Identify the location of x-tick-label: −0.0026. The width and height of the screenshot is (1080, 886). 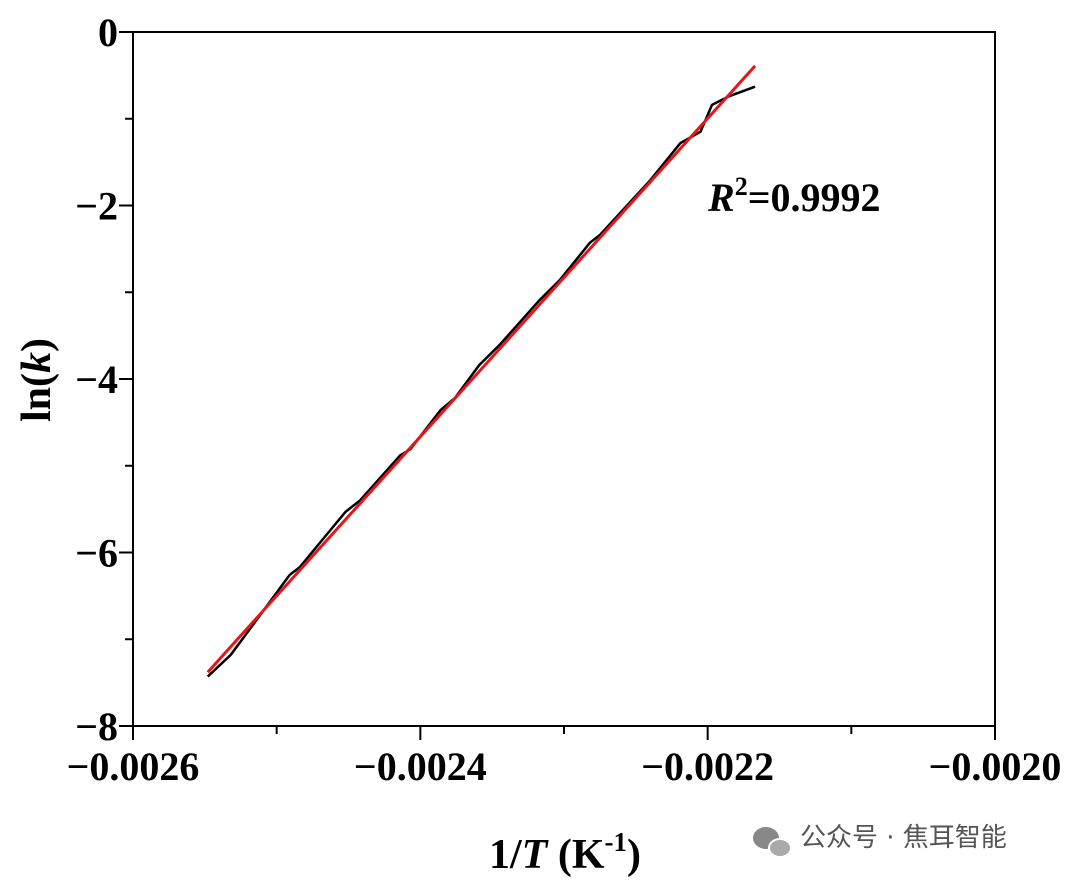
(133, 766).